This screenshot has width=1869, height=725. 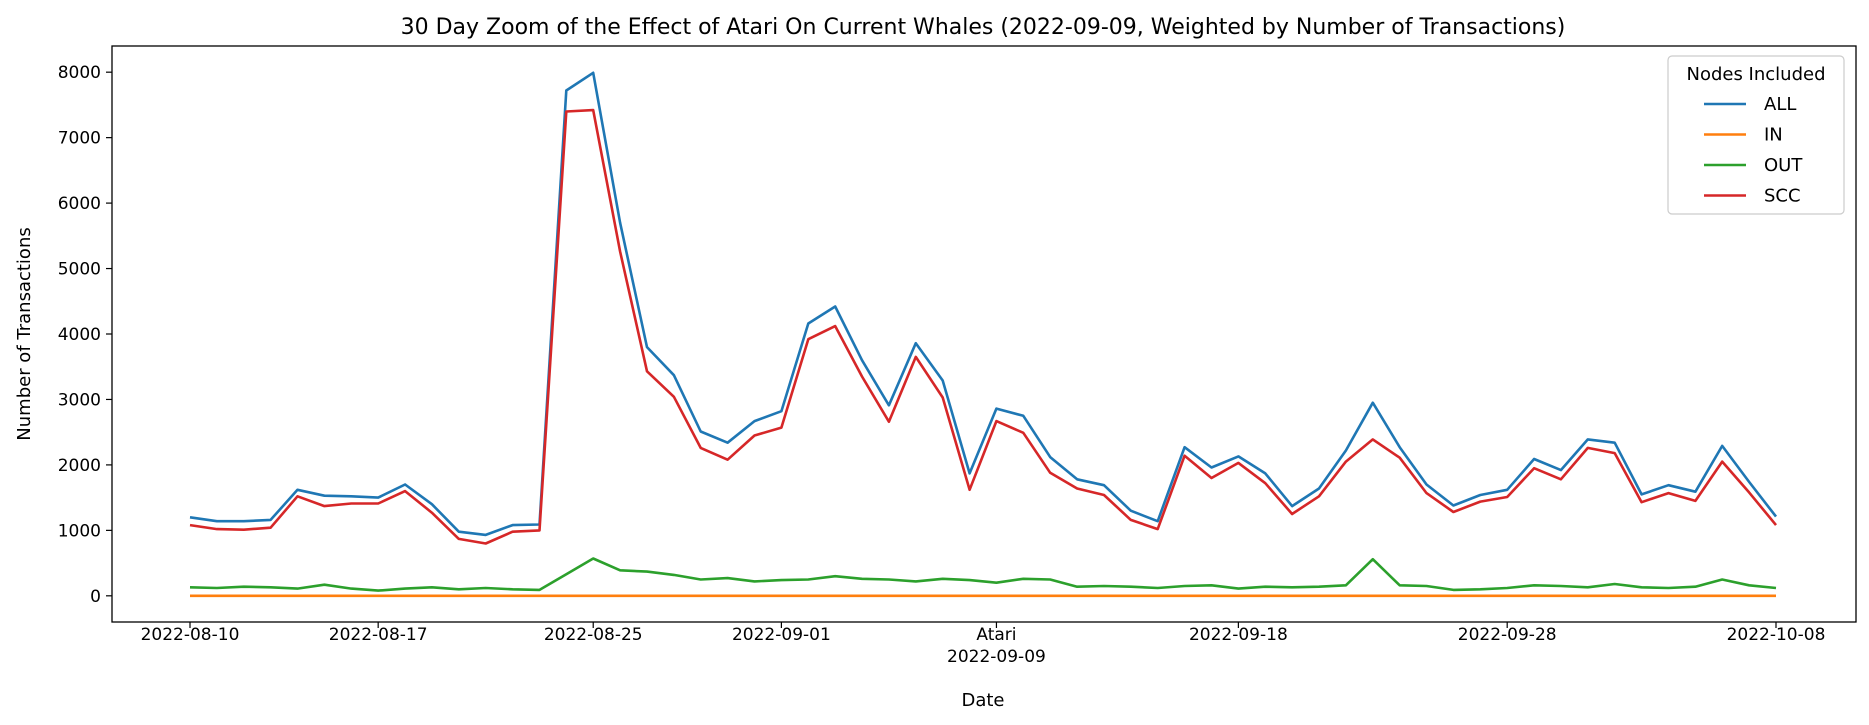 What do you see at coordinates (378, 635) in the screenshot?
I see `x-tick-label: 2022-08-17` at bounding box center [378, 635].